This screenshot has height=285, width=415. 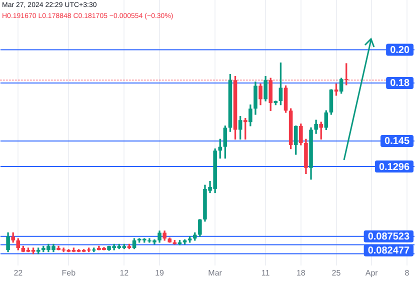 What do you see at coordinates (400, 84) in the screenshot?
I see `ref-line-label: 0.18` at bounding box center [400, 84].